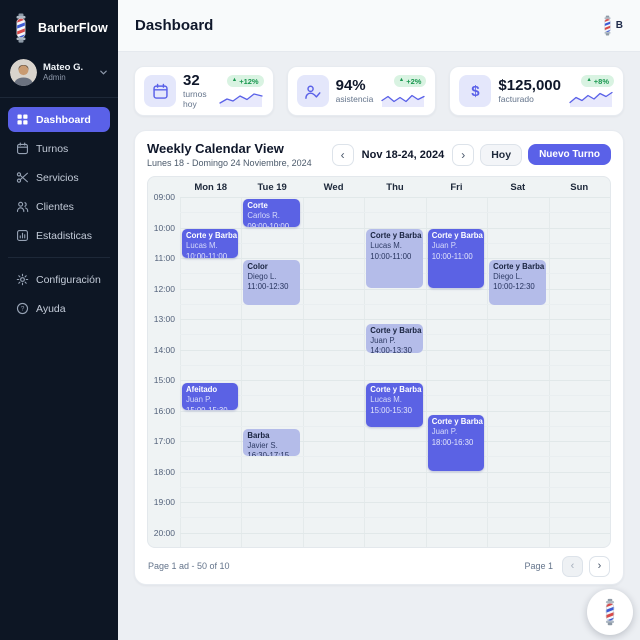  Describe the element at coordinates (257, 206) in the screenshot. I see `event-title: Corte` at that location.